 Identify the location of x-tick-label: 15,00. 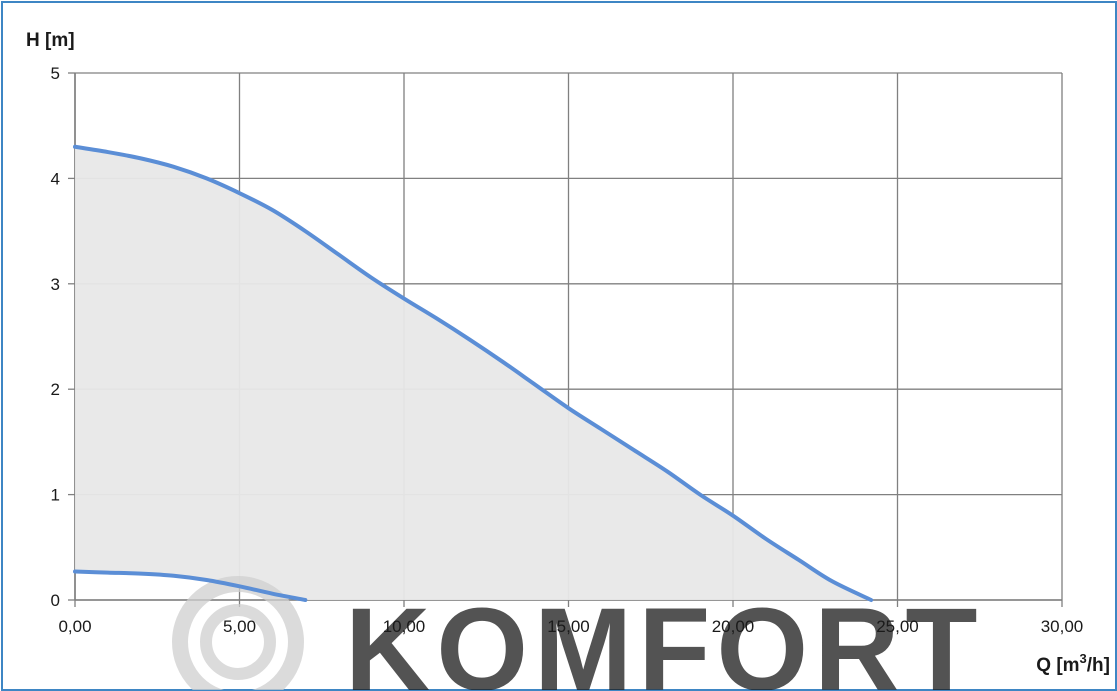
(568, 626).